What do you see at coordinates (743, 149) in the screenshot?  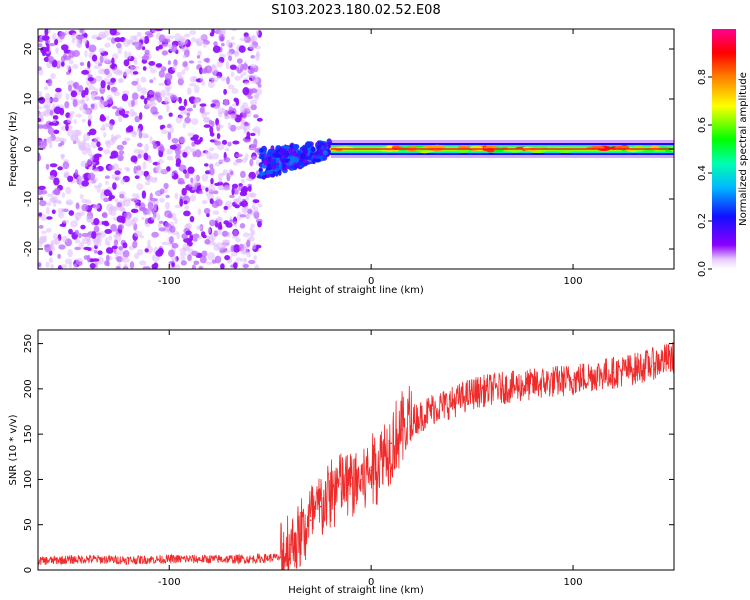 I see `colorbar-label: Normalized spectral amplitude` at bounding box center [743, 149].